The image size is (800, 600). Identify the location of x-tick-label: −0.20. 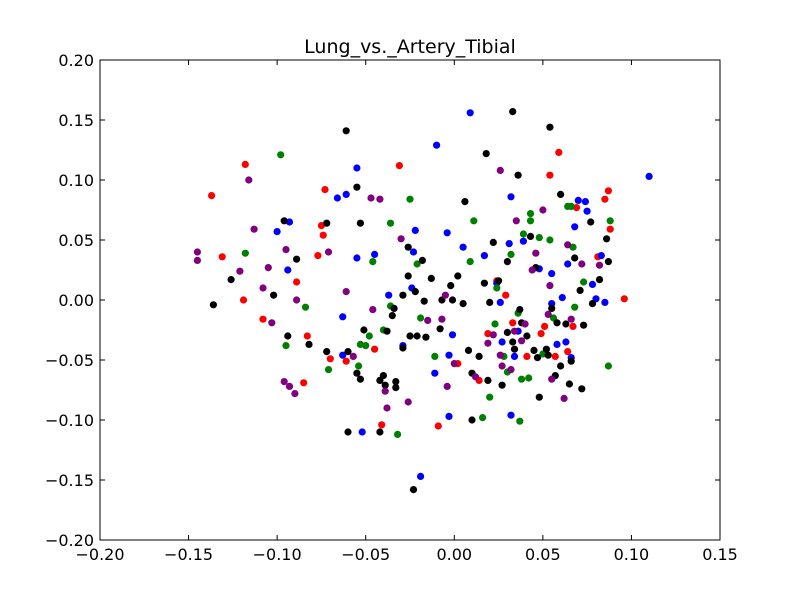
(99, 554).